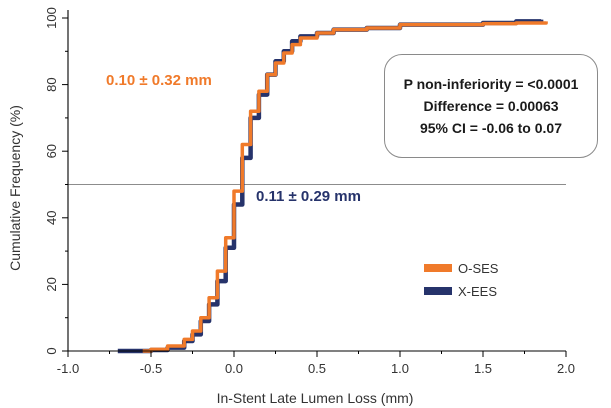  Describe the element at coordinates (438, 291) in the screenshot. I see `legend-swatch-x-ees` at that location.